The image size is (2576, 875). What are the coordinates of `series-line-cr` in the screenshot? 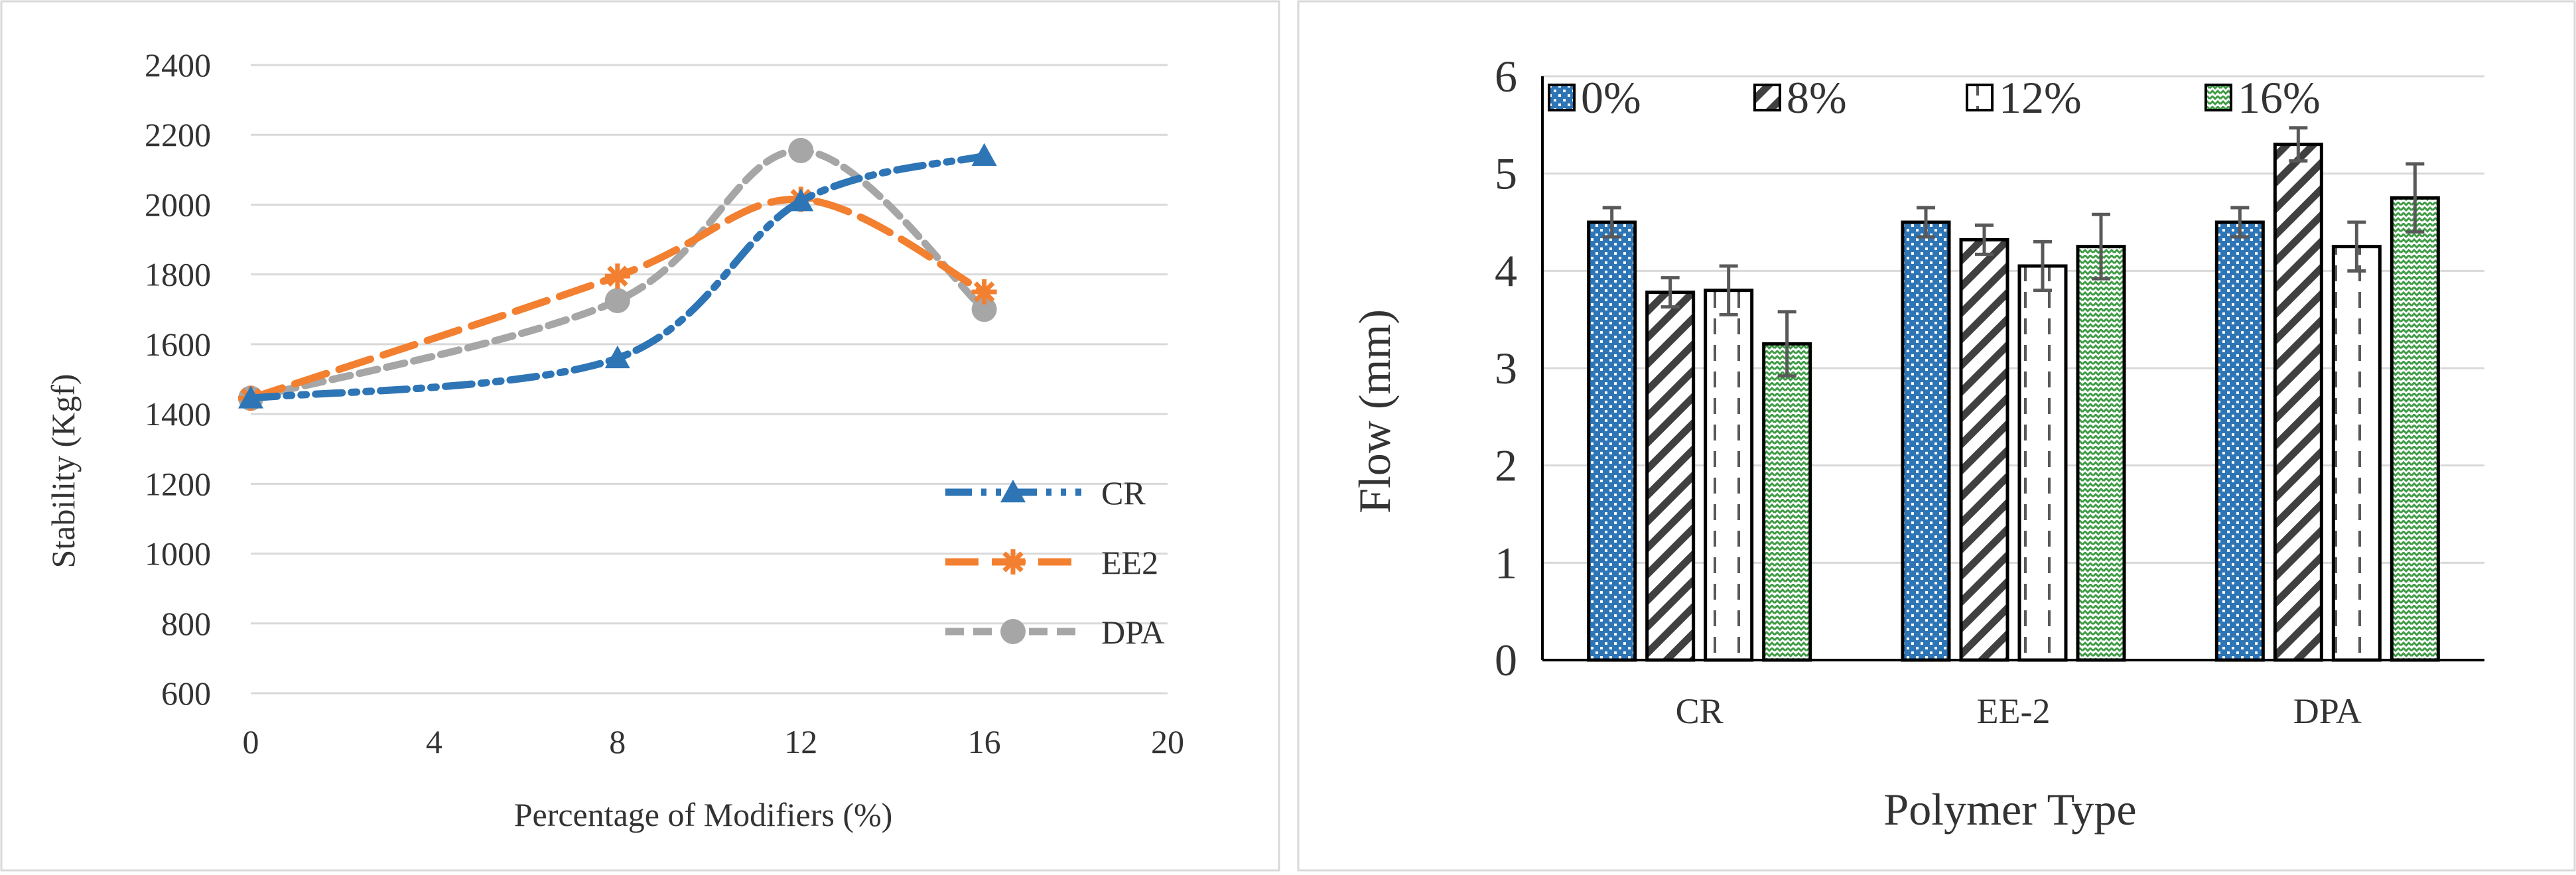 It's located at (617, 277).